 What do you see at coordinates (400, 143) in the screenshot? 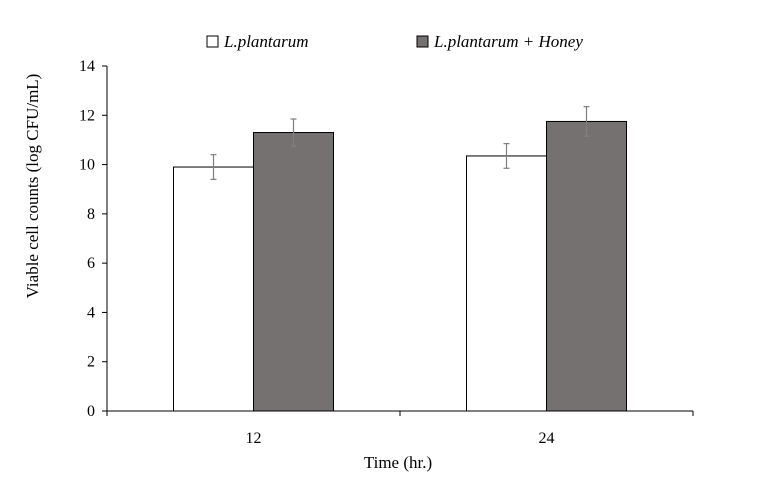
I see `error-bars-group` at bounding box center [400, 143].